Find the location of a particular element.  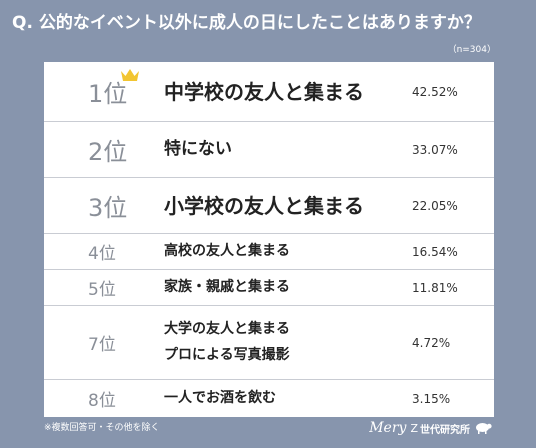

percent-value: 3.15% is located at coordinates (431, 398).